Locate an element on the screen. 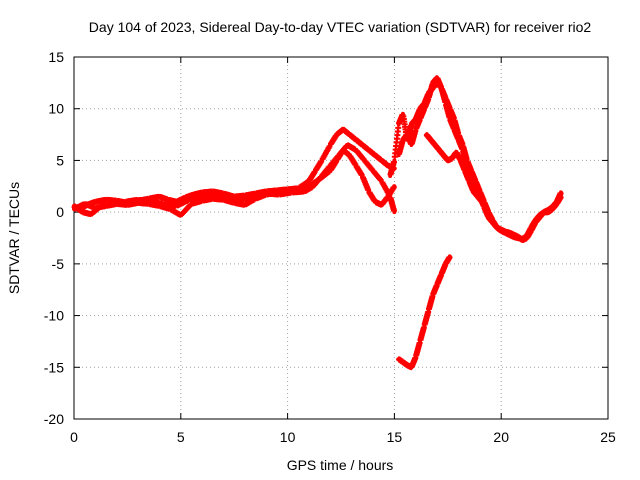  x-tick-label: 5 is located at coordinates (181, 437).